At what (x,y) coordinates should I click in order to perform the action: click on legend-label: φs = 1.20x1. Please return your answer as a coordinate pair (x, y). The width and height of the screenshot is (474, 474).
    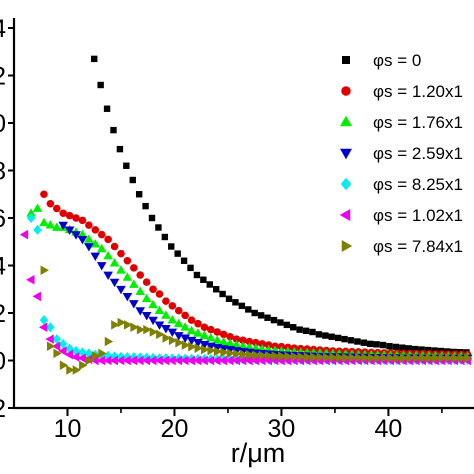
    Looking at the image, I should click on (418, 91).